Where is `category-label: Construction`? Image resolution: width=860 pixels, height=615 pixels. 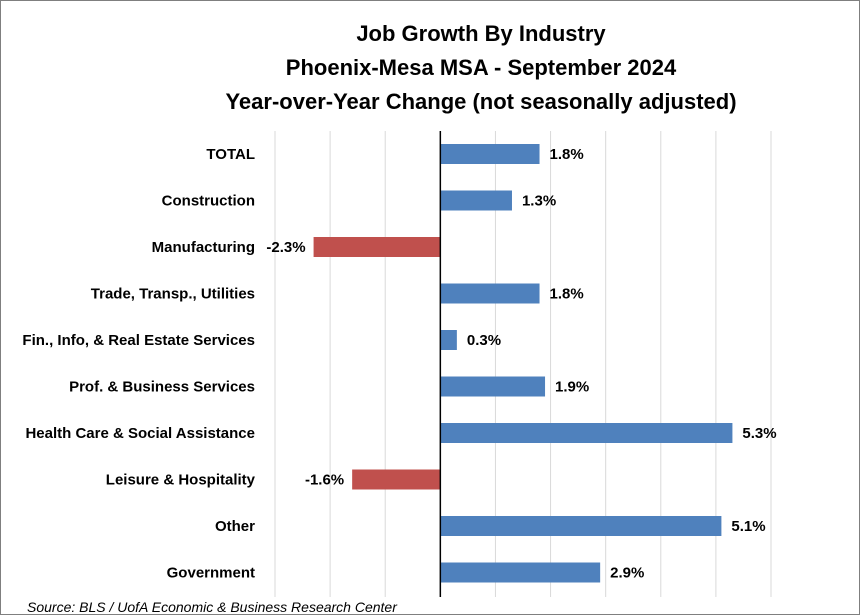
category-label: Construction is located at coordinates (208, 201).